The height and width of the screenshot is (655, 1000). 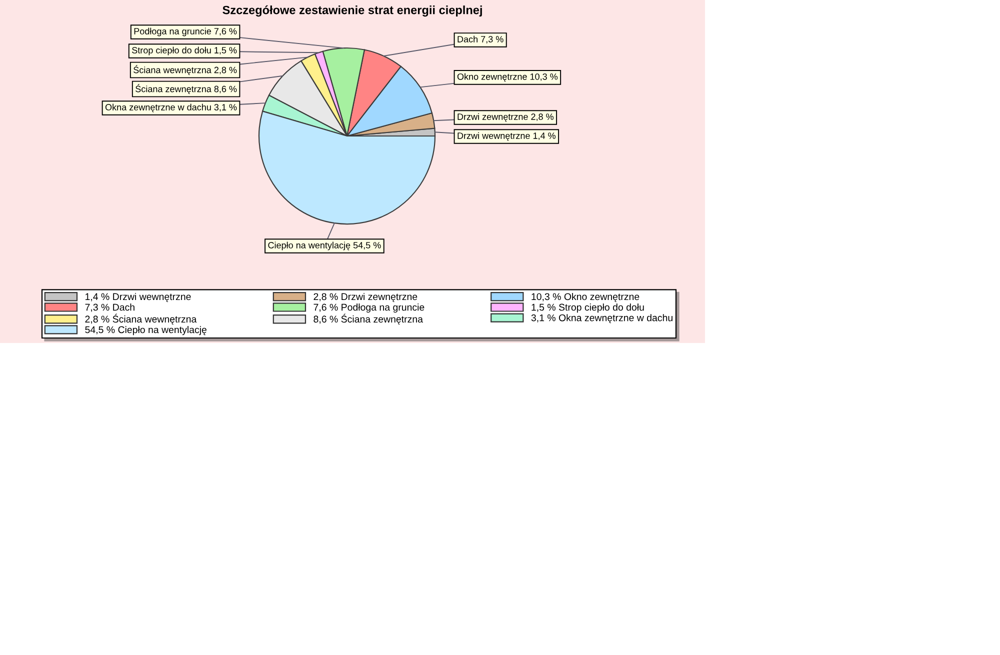 What do you see at coordinates (171, 108) in the screenshot?
I see `slice-label: Okna zewnętrzne w dachu 3,1 %` at bounding box center [171, 108].